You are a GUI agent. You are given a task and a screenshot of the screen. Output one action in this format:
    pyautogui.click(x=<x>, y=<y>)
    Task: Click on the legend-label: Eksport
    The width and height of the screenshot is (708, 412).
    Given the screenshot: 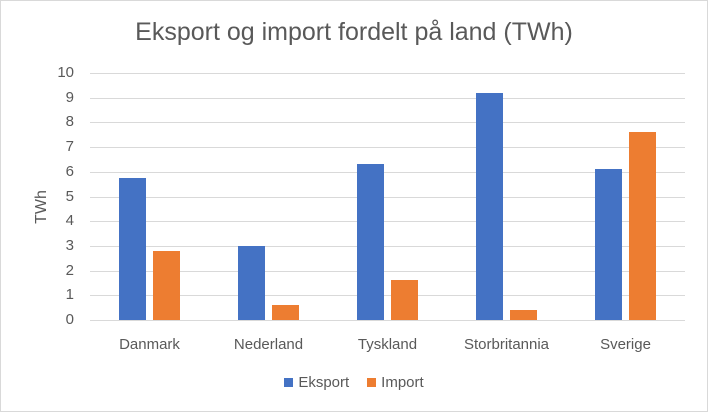 What is the action you would take?
    pyautogui.click(x=324, y=382)
    